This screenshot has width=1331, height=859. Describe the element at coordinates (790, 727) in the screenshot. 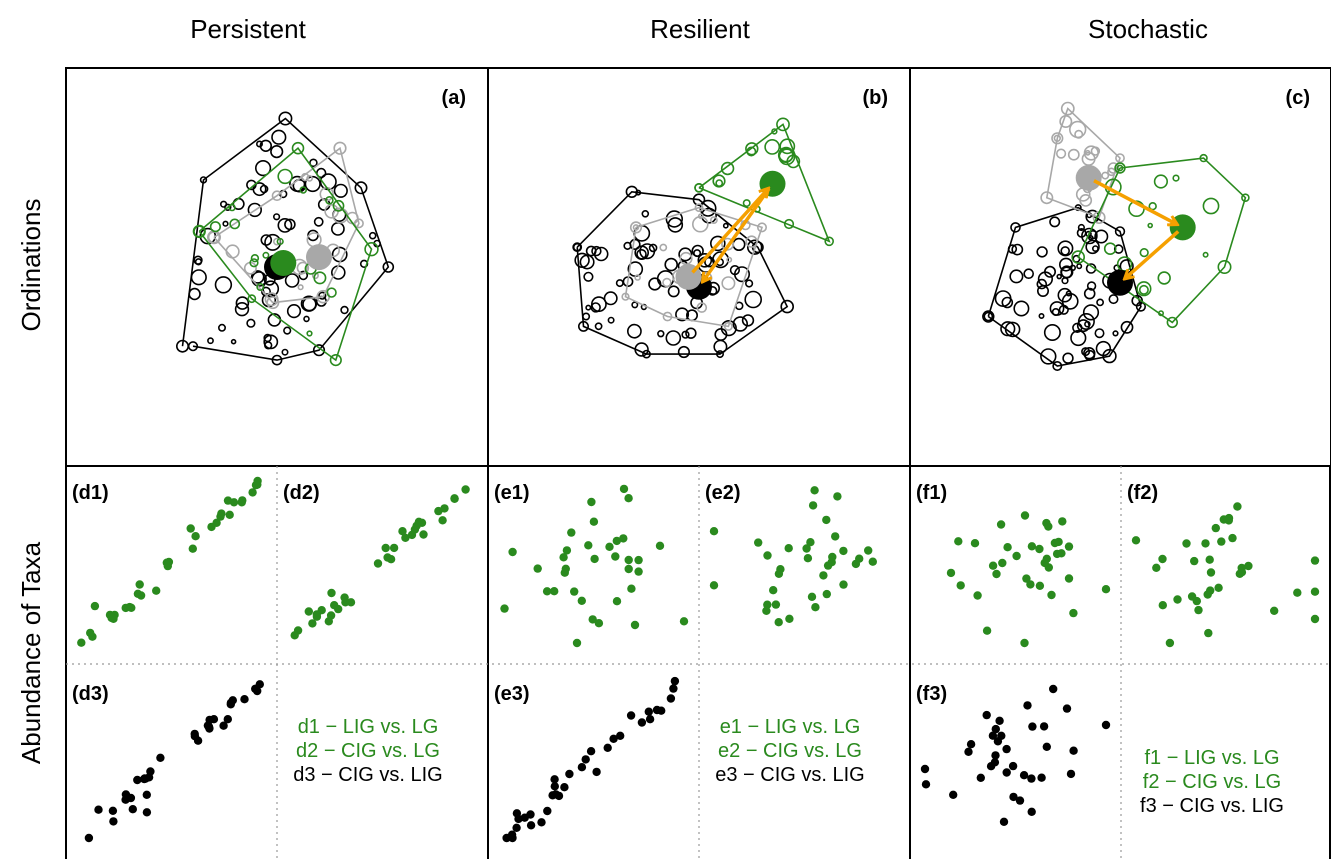

I see `legend-e1: e1 − LIG vs. LG` at that location.